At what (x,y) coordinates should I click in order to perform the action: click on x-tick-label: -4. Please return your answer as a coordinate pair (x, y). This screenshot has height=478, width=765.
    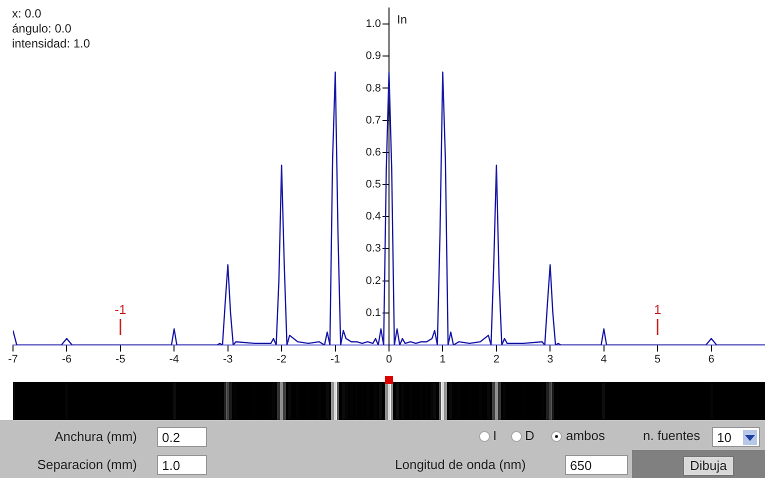
    Looking at the image, I should click on (174, 360).